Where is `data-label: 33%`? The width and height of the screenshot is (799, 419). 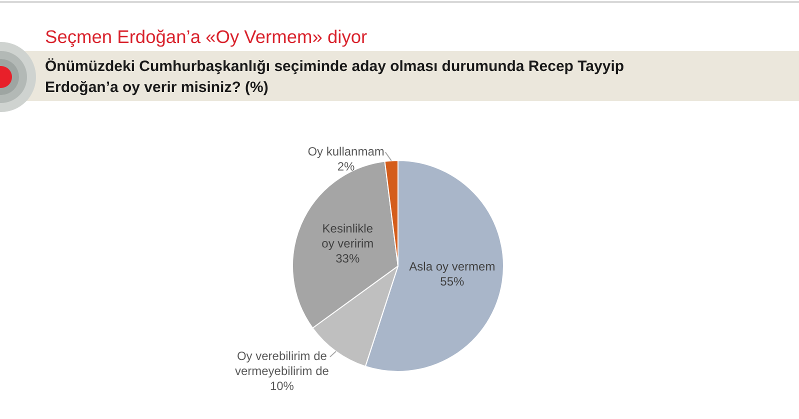 data-label: 33% is located at coordinates (348, 259).